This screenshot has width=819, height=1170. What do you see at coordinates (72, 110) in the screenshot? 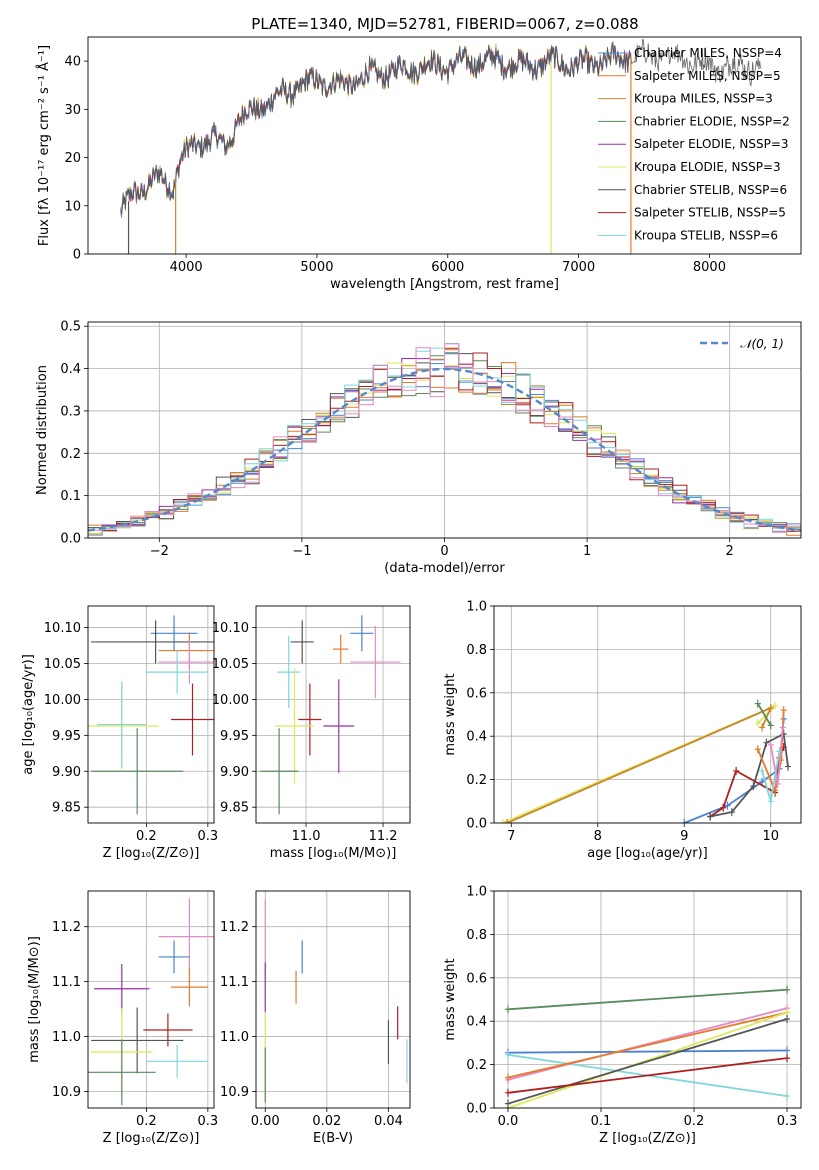
I see `y-tick-label: 30` at bounding box center [72, 110].